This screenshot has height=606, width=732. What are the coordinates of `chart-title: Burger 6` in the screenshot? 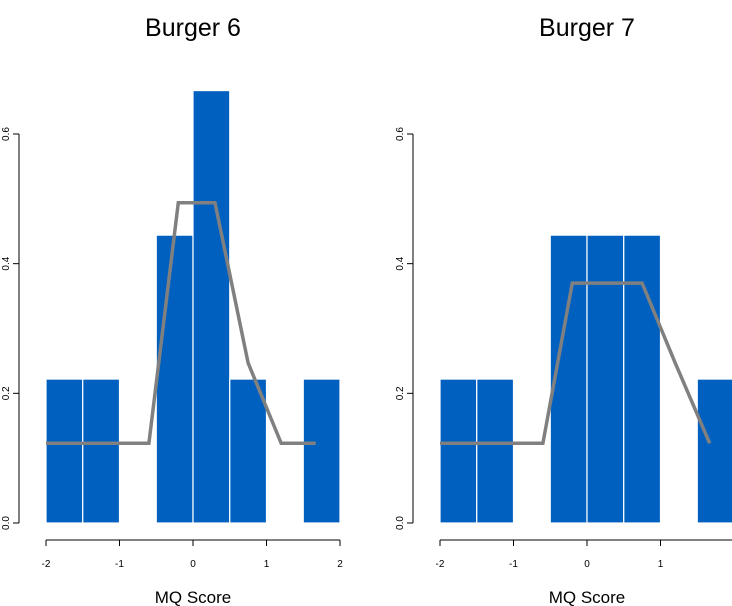 It's located at (193, 28).